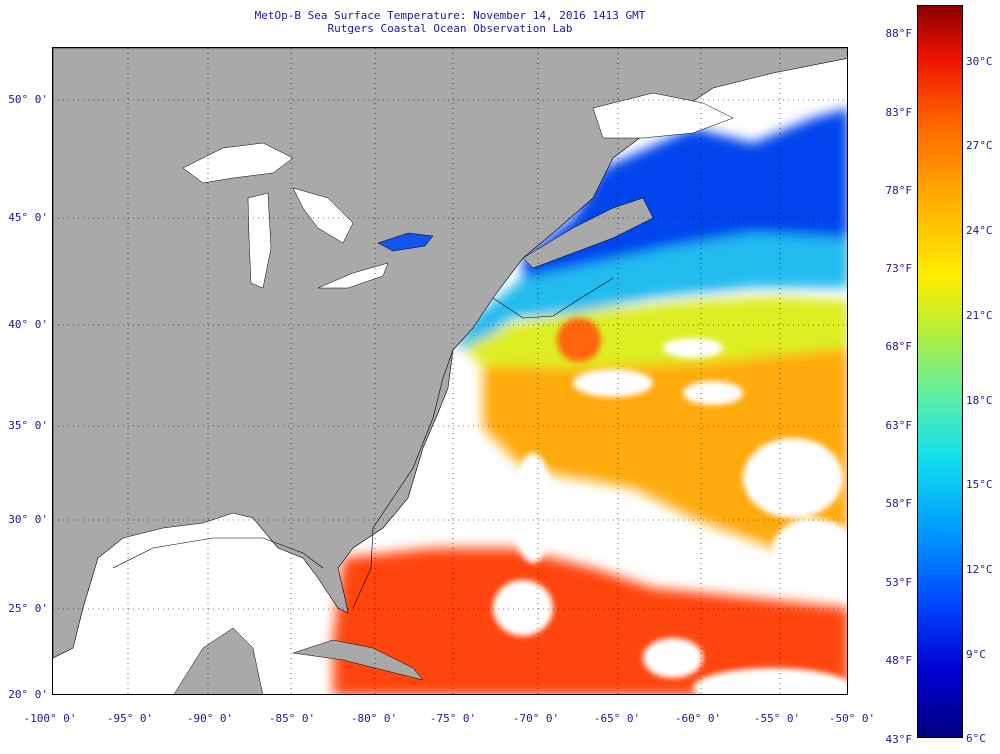 The height and width of the screenshot is (754, 1000). I want to click on lat-label-50: 50° 0', so click(28, 99).